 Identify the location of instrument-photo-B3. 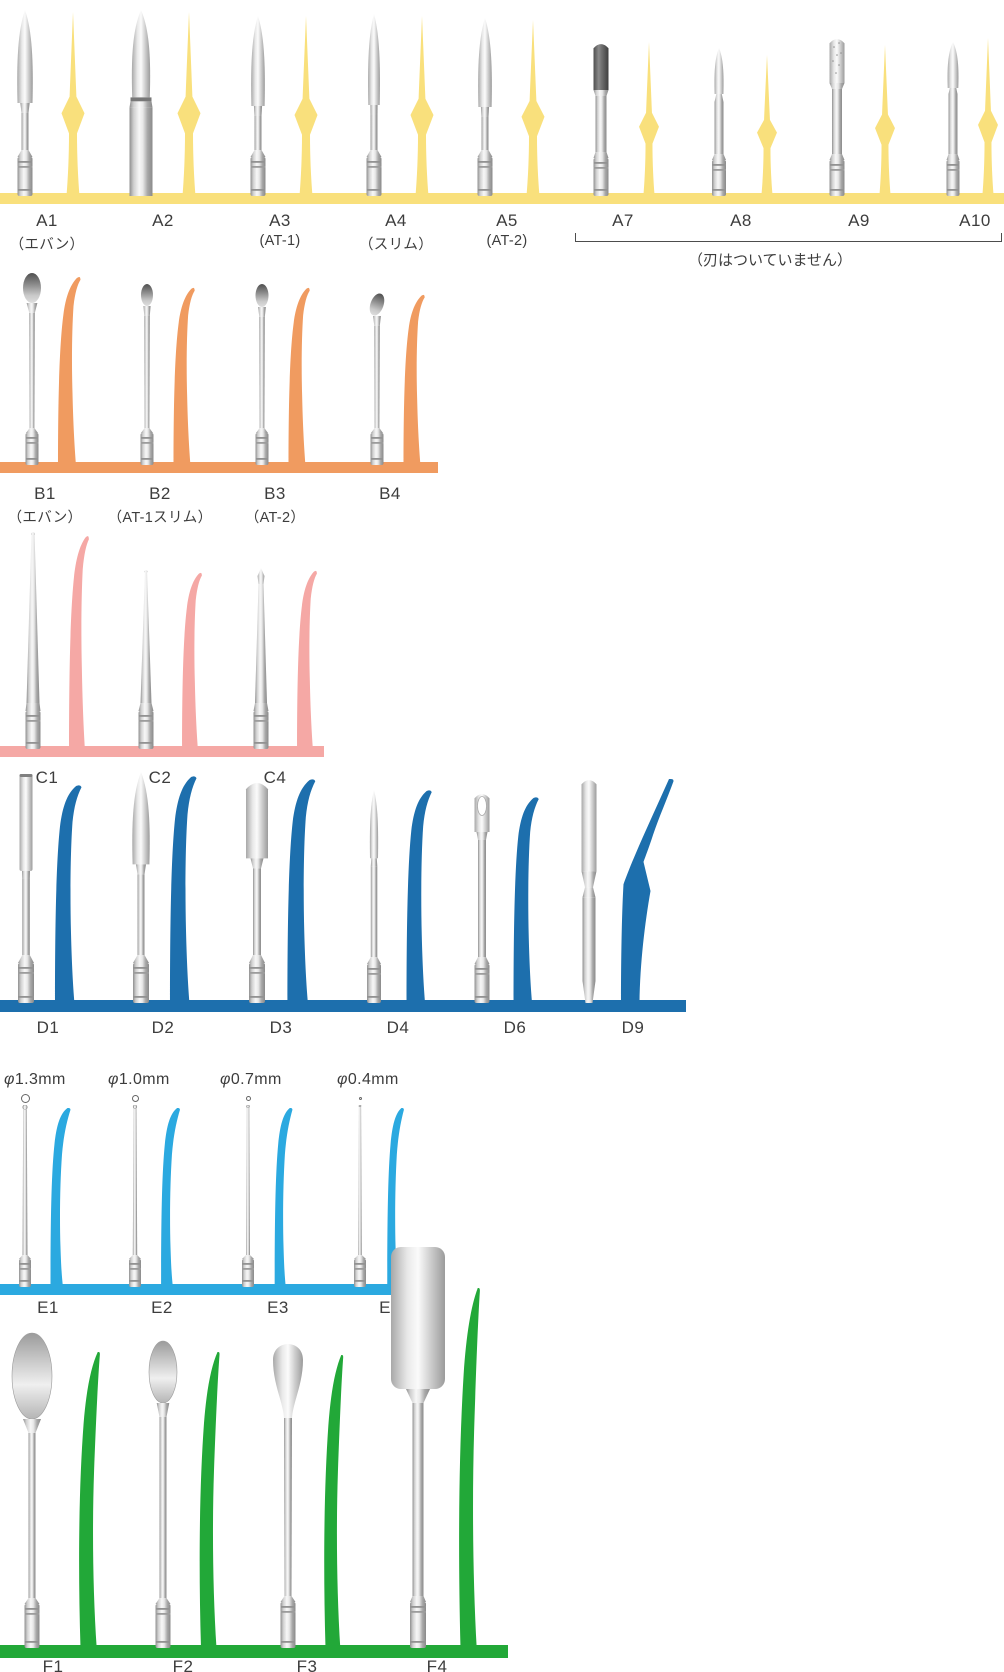
(262, 374).